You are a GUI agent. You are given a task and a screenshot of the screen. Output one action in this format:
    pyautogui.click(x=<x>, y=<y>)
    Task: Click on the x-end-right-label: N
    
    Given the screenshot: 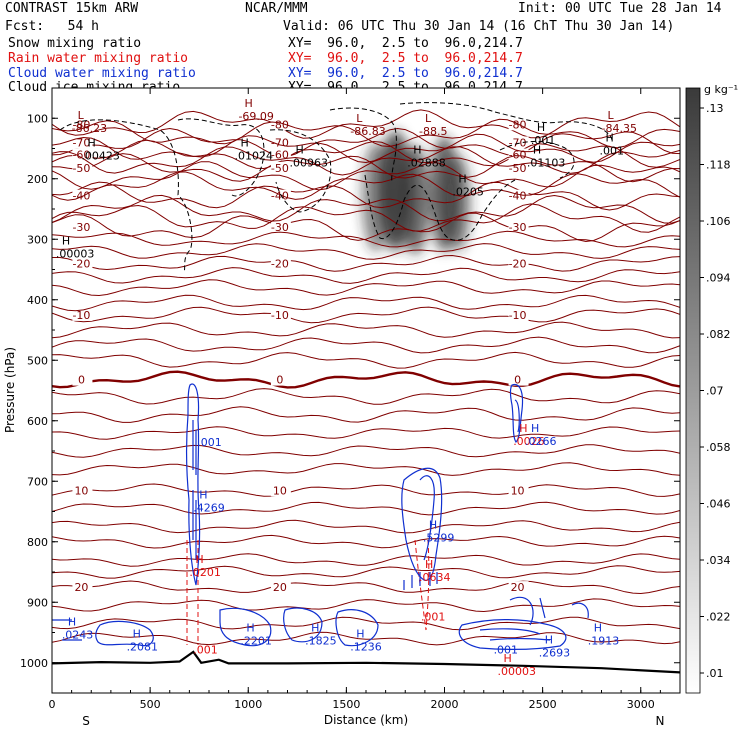 What is the action you would take?
    pyautogui.click(x=660, y=721)
    